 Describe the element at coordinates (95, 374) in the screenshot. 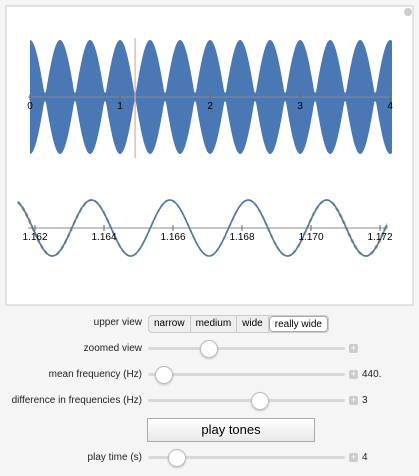

I see `mean-frequency-label: mean frequency (Hz)` at that location.